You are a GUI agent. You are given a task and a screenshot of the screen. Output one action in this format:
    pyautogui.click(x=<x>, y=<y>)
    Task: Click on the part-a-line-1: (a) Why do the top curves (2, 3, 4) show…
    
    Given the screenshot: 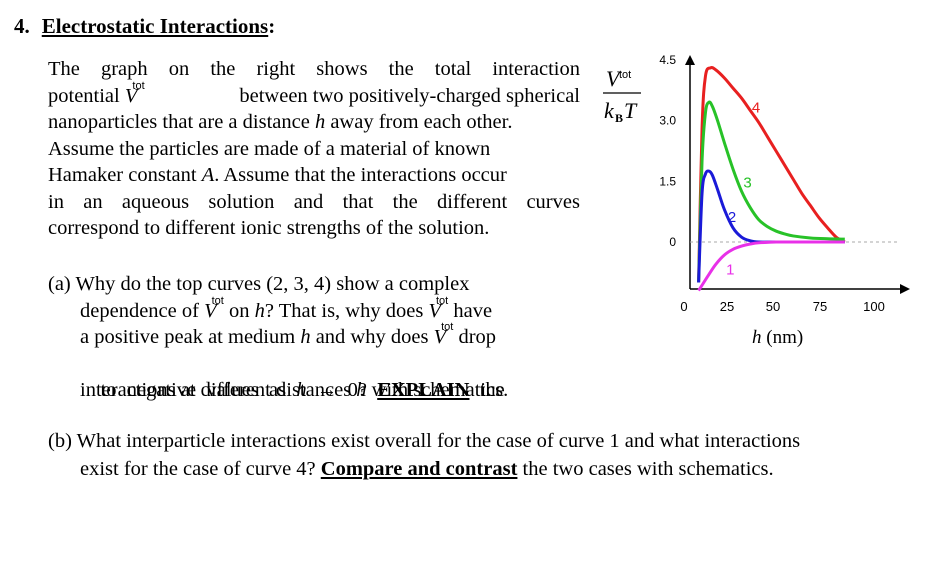 What is the action you would take?
    pyautogui.click(x=259, y=284)
    